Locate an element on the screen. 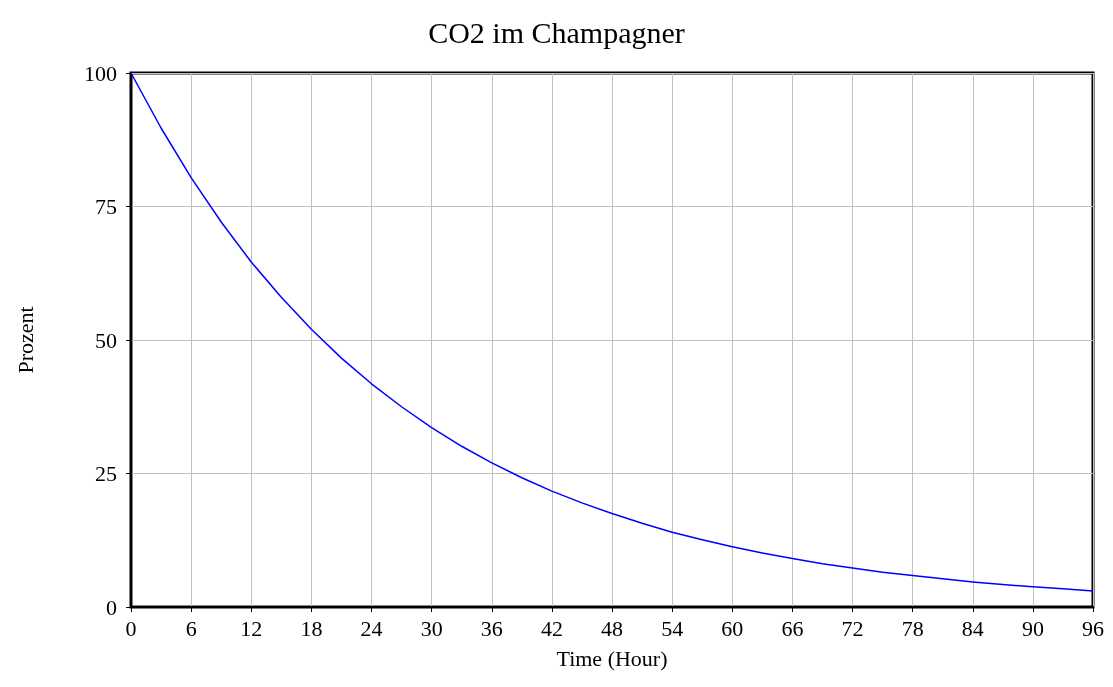  x-tick-label: 54 is located at coordinates (672, 628).